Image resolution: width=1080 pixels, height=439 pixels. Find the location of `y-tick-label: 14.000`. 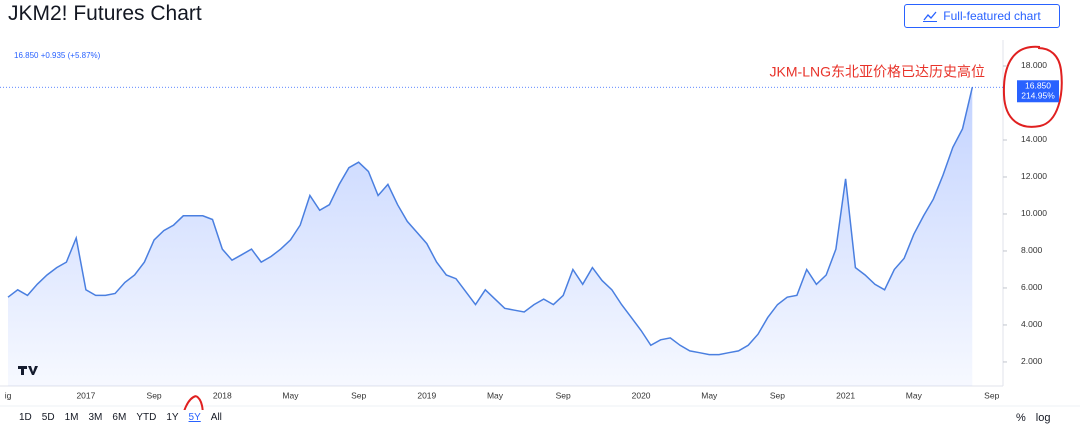

y-tick-label: 14.000 is located at coordinates (1034, 139).